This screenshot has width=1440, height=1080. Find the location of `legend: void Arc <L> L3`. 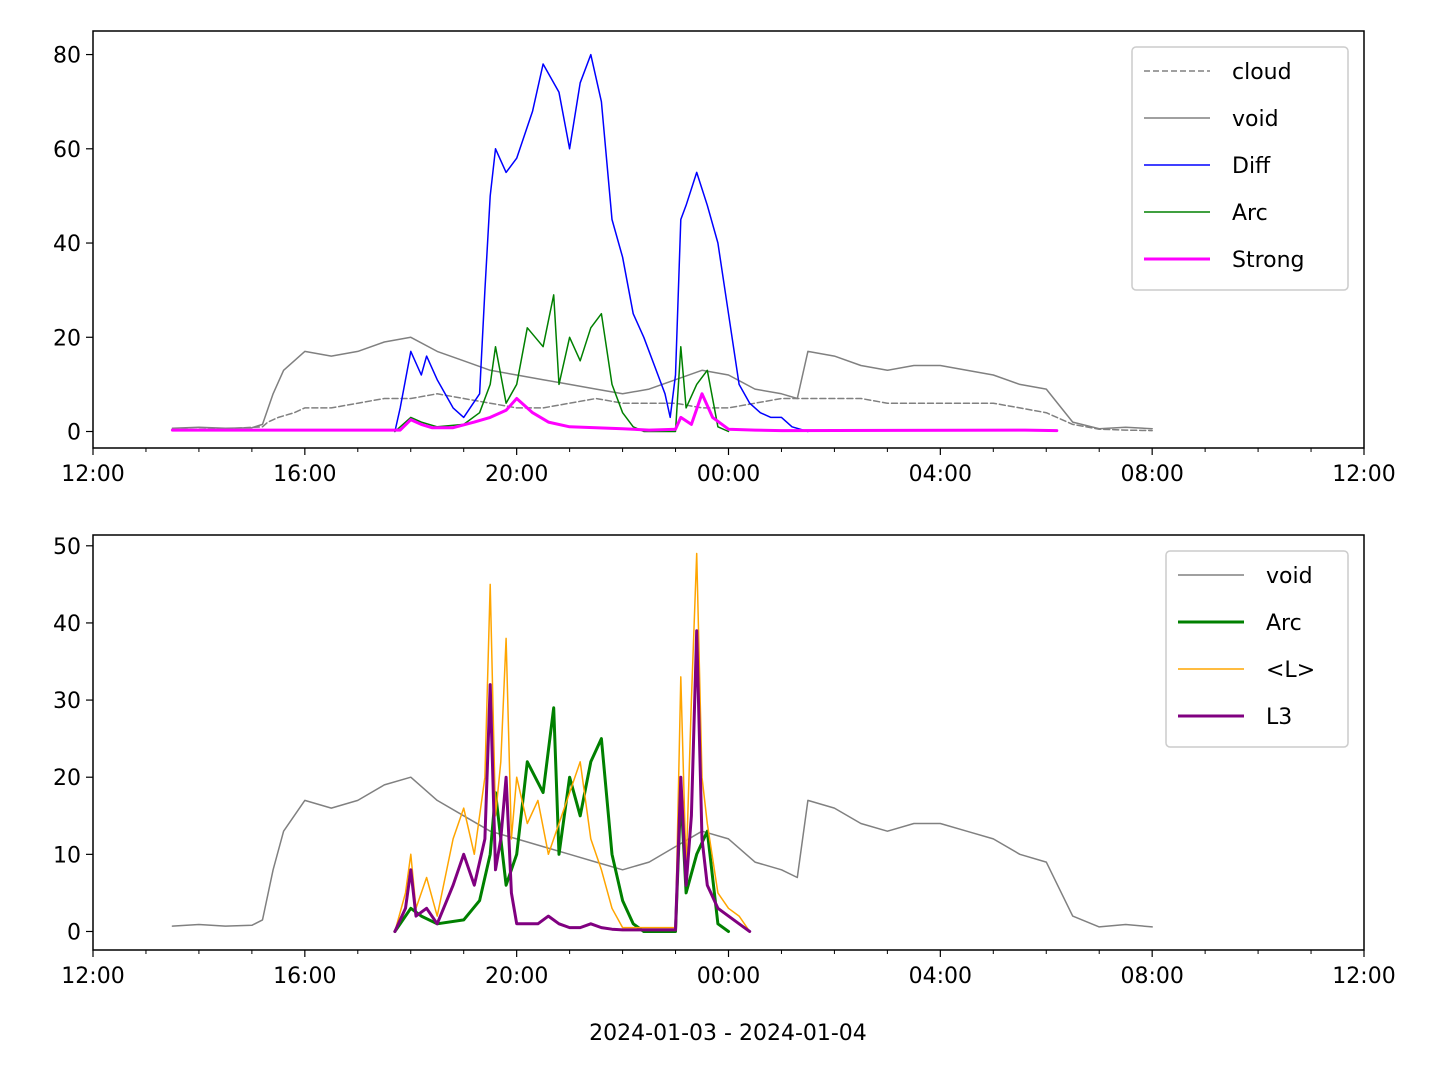

legend: void Arc <L> L3 is located at coordinates (1257, 649).